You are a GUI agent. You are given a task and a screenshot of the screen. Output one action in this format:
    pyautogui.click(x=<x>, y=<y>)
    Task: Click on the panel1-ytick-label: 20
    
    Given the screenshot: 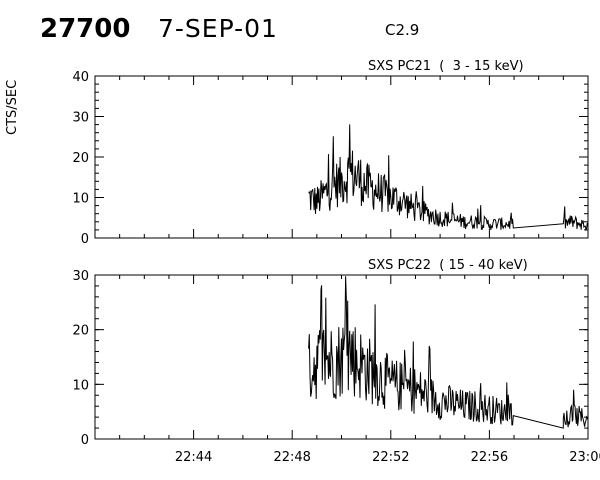 What is the action you would take?
    pyautogui.click(x=80, y=158)
    